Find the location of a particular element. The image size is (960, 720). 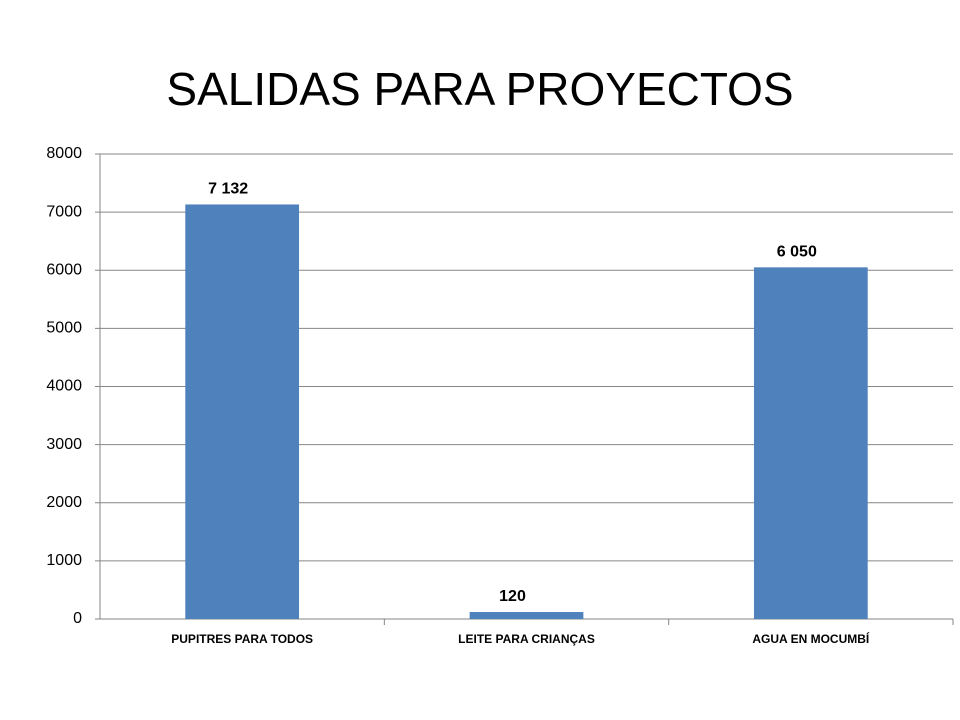

y-tick-label: 2000 is located at coordinates (64, 502).